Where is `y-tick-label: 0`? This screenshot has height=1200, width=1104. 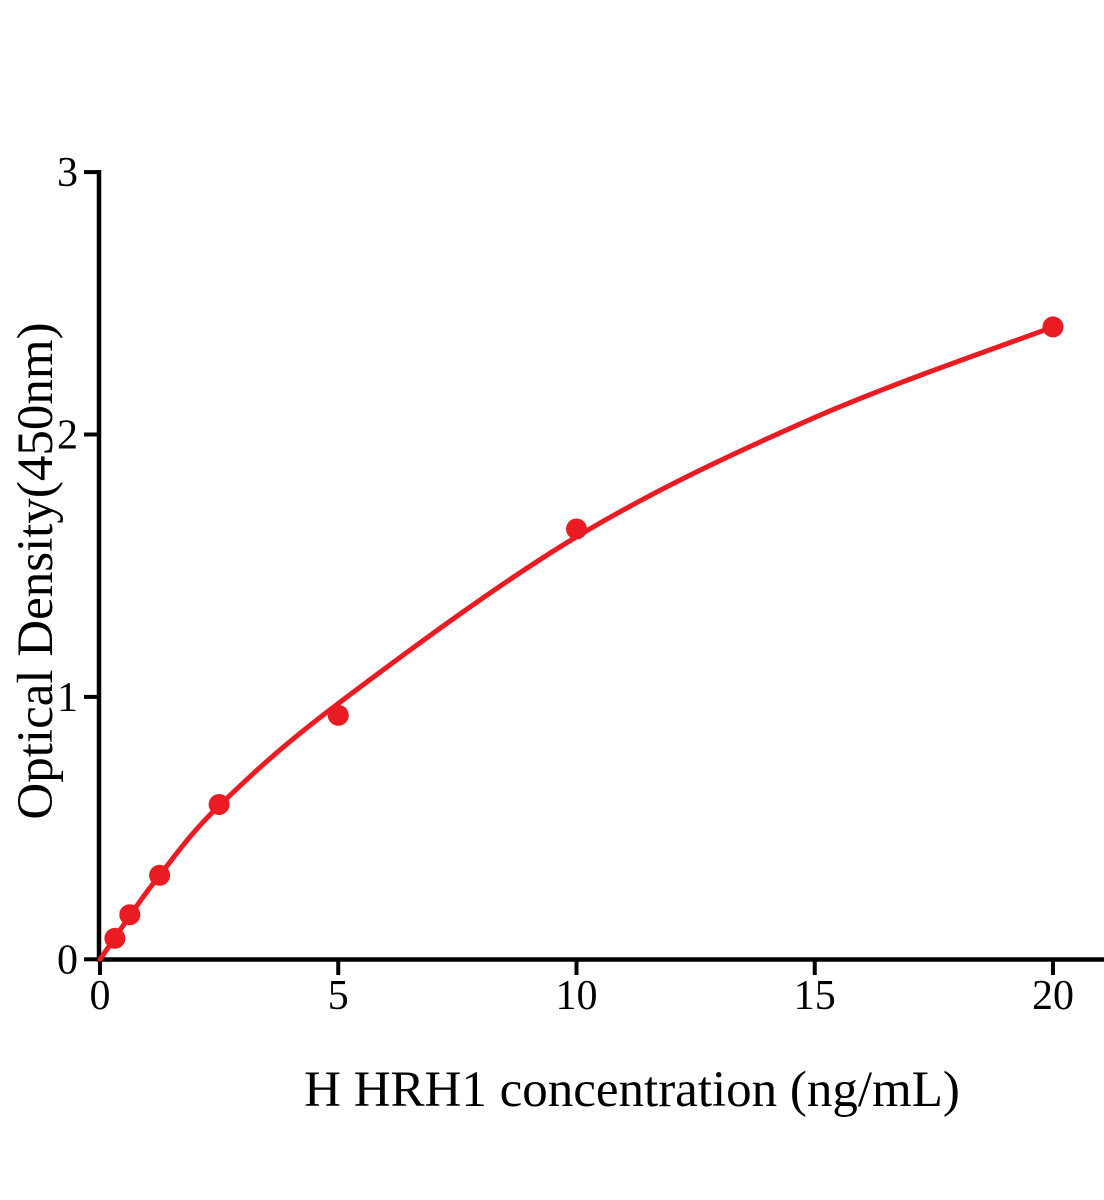
y-tick-label: 0 is located at coordinates (67, 960).